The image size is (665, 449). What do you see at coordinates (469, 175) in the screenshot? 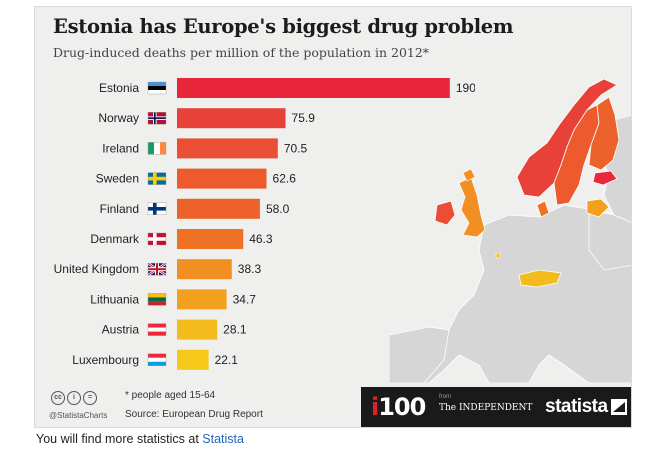
I see `map-scotland-top` at bounding box center [469, 175].